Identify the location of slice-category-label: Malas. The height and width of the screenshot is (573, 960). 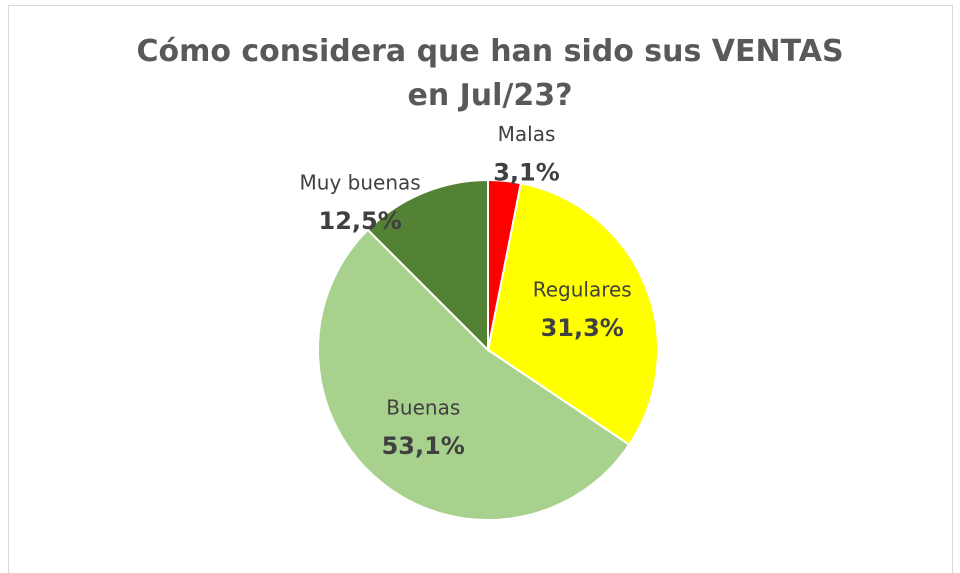
(527, 134).